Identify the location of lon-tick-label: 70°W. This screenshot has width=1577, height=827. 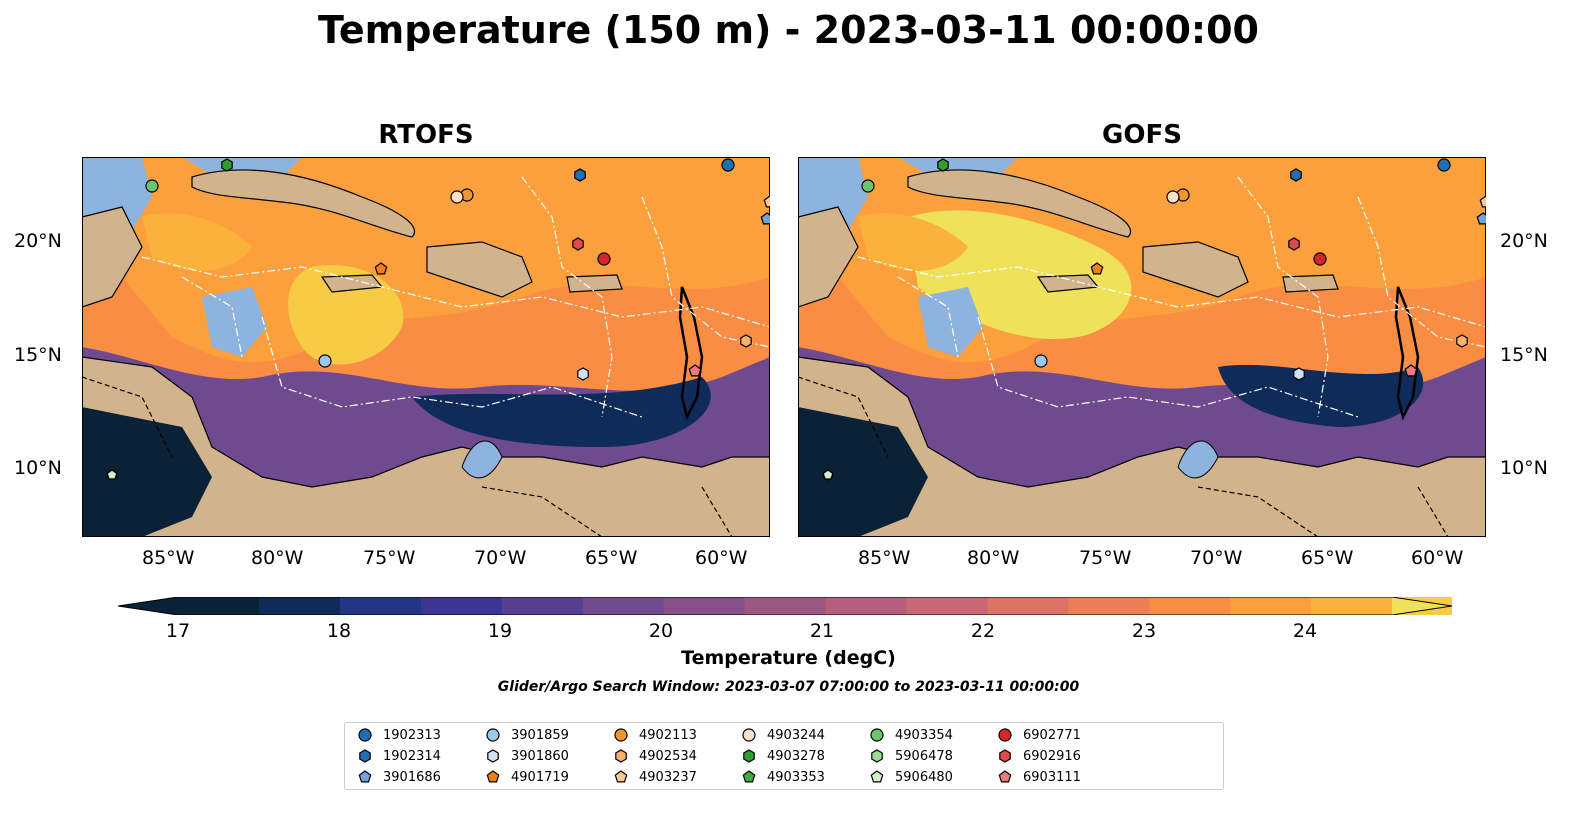
(500, 558).